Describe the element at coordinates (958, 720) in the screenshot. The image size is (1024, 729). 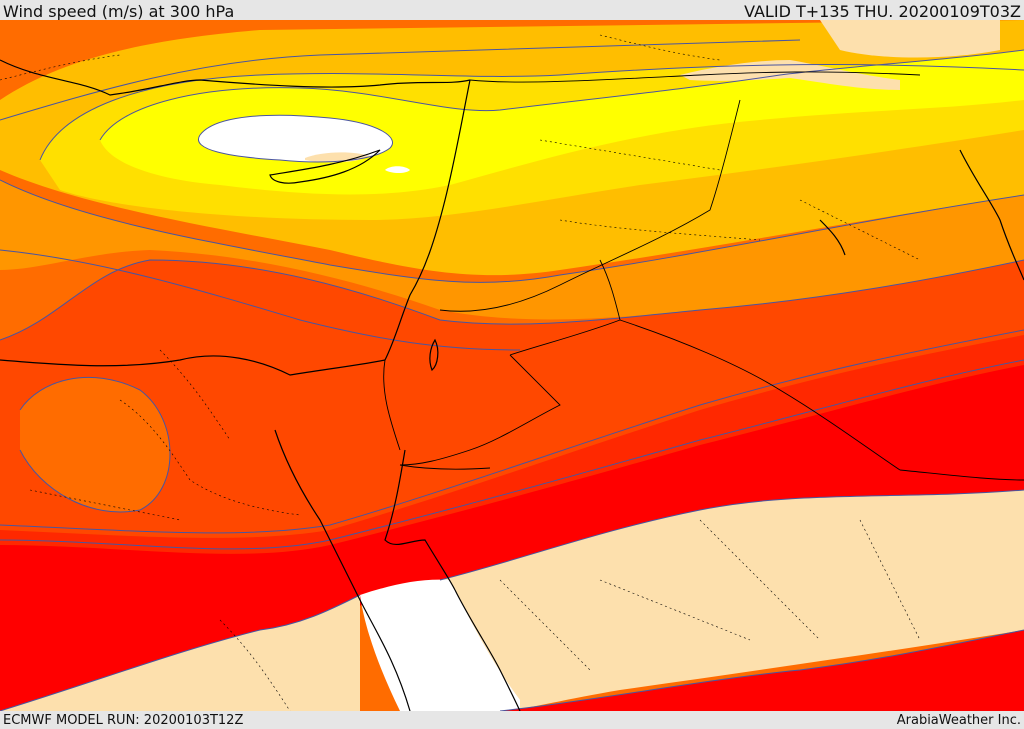
I see `credit: ArabiaWeather Inc.` at that location.